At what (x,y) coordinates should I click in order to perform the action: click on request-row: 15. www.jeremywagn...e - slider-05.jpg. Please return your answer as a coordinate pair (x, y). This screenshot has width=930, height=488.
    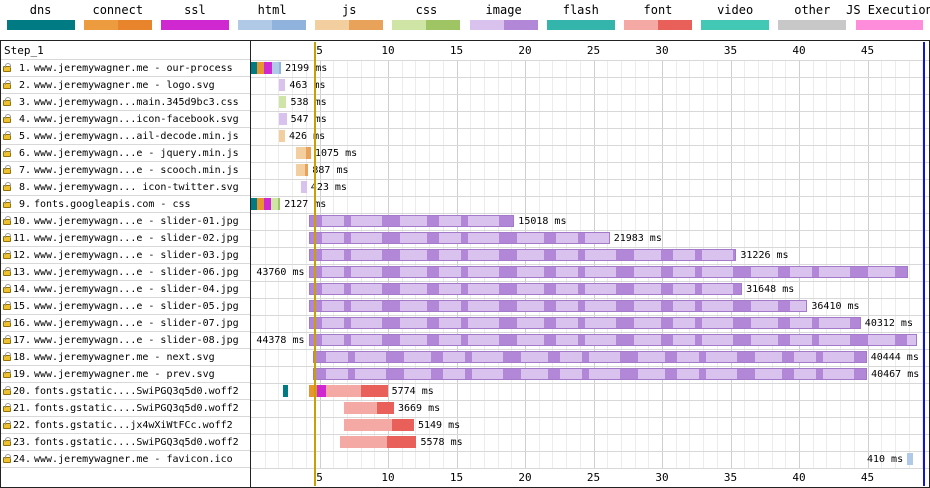
    Looking at the image, I should click on (125, 306).